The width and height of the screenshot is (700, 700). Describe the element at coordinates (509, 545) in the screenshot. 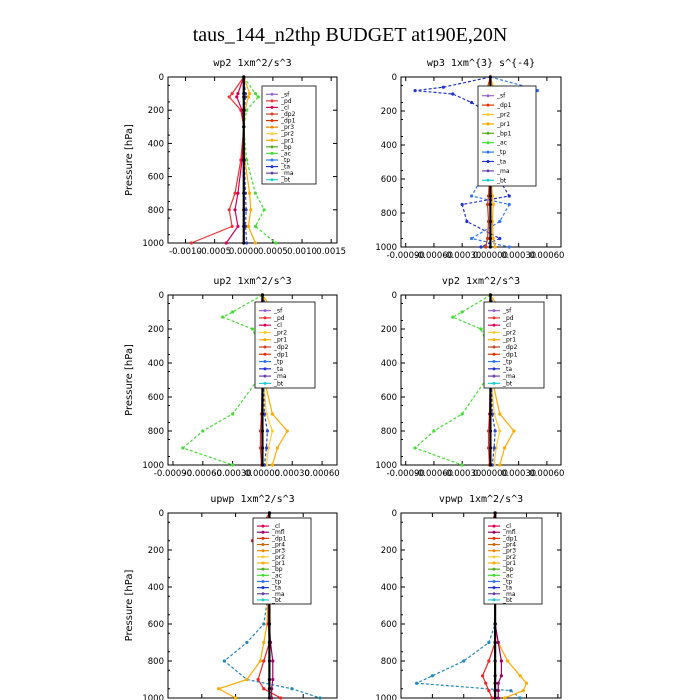

I see `legend-label: _pr4` at that location.